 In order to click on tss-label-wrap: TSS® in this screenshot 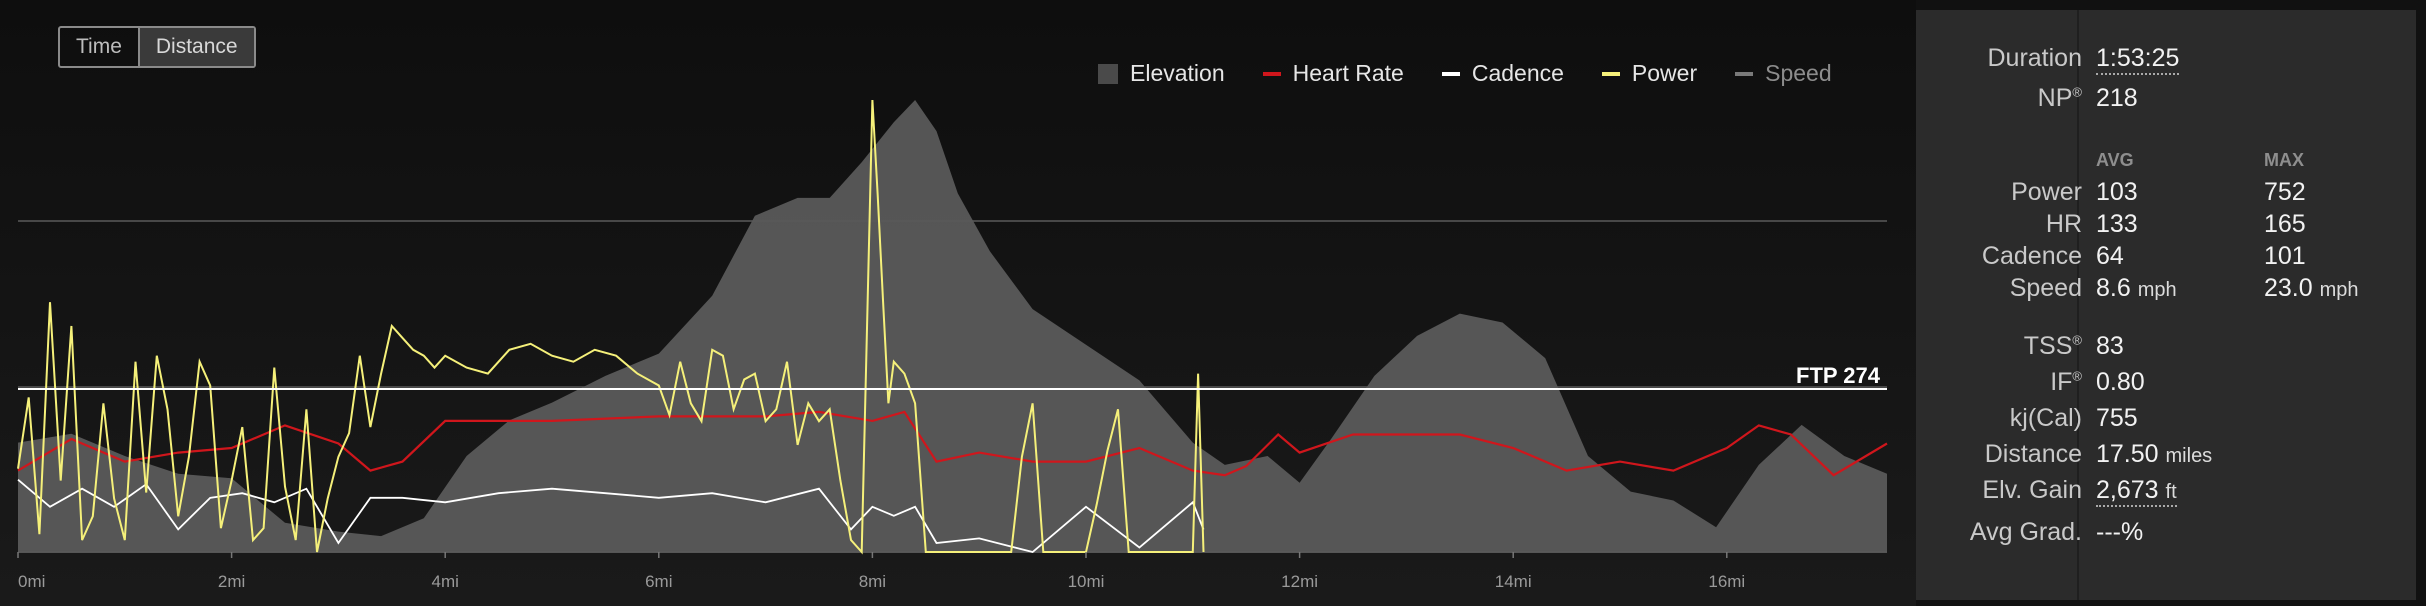, I will do `click(2053, 346)`.